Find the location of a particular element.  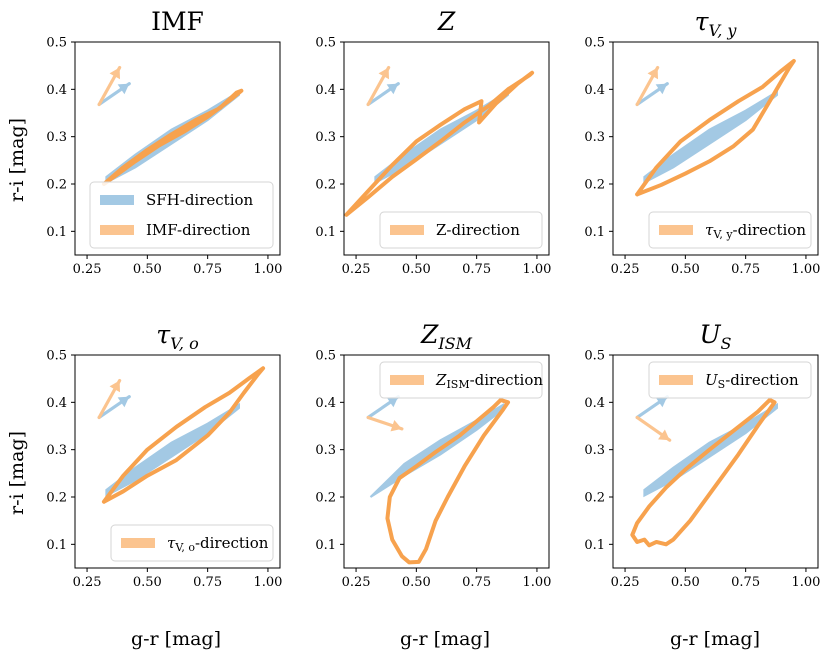

xlabel-left: g-r [mag] is located at coordinates (176, 639).